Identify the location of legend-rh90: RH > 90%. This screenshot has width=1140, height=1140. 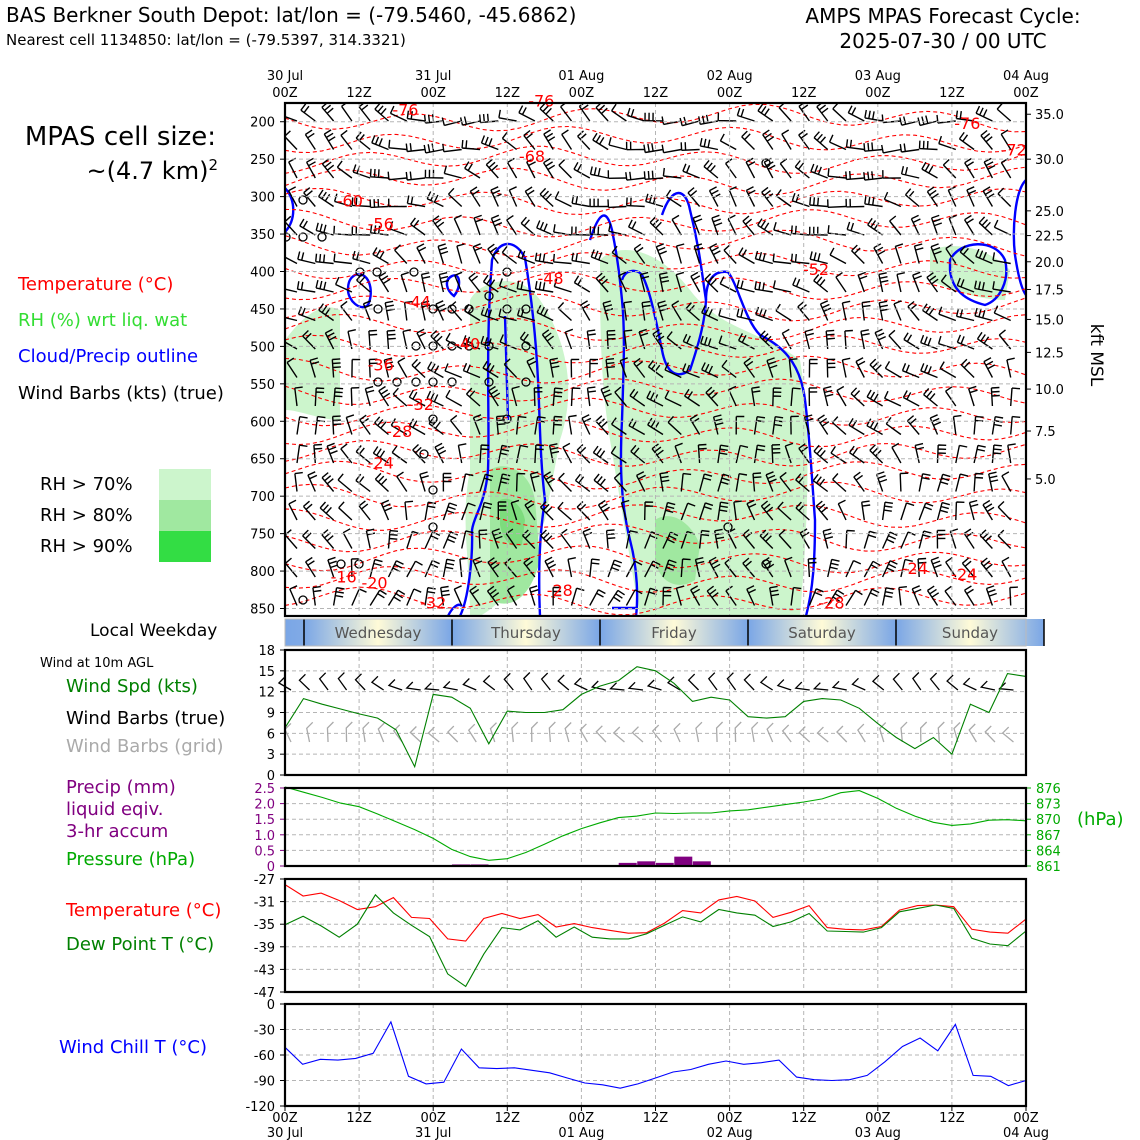
(86, 546).